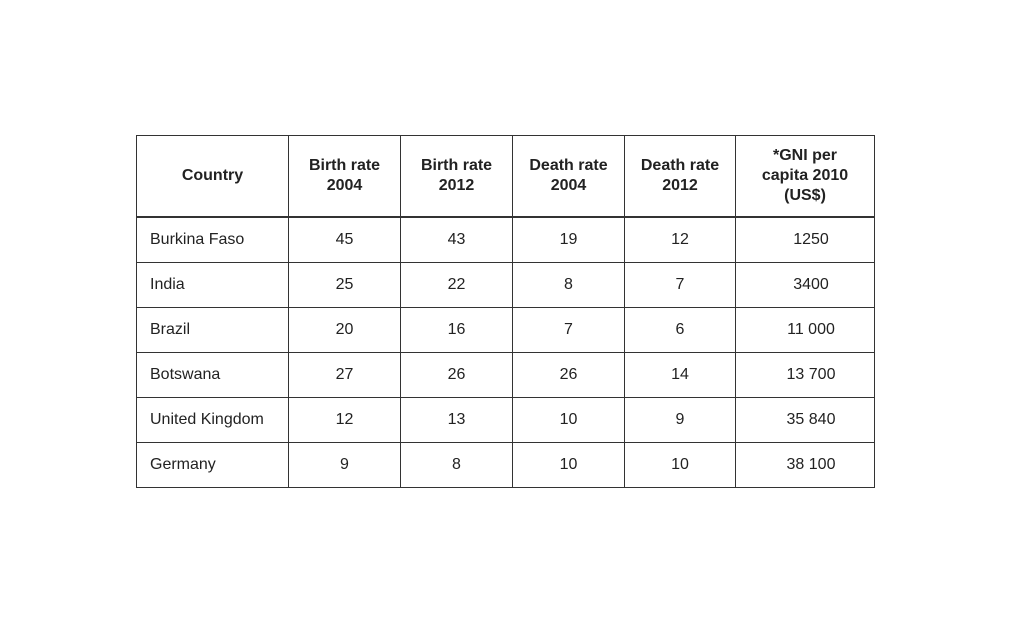 Image resolution: width=1020 pixels, height=630 pixels. I want to click on cell-death-rate-2004: 26, so click(568, 375).